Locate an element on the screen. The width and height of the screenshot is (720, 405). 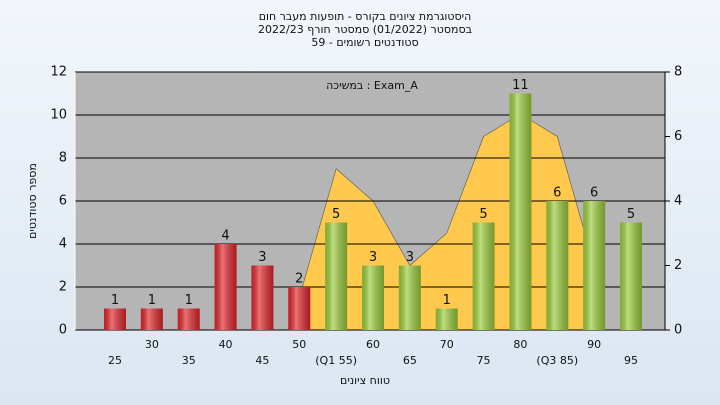
x-tick-label: 80 is located at coordinates (520, 344).